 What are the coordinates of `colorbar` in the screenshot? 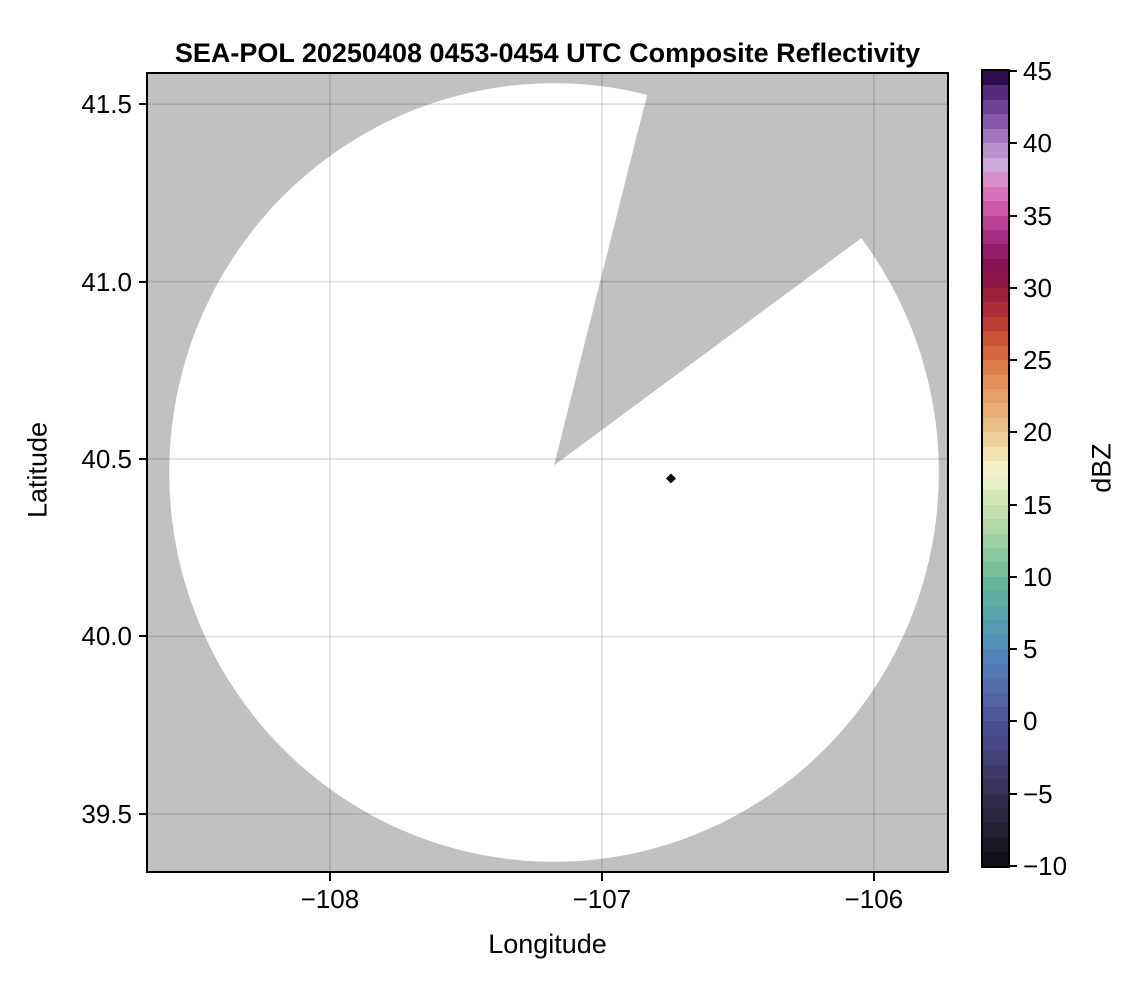 It's located at (995, 469).